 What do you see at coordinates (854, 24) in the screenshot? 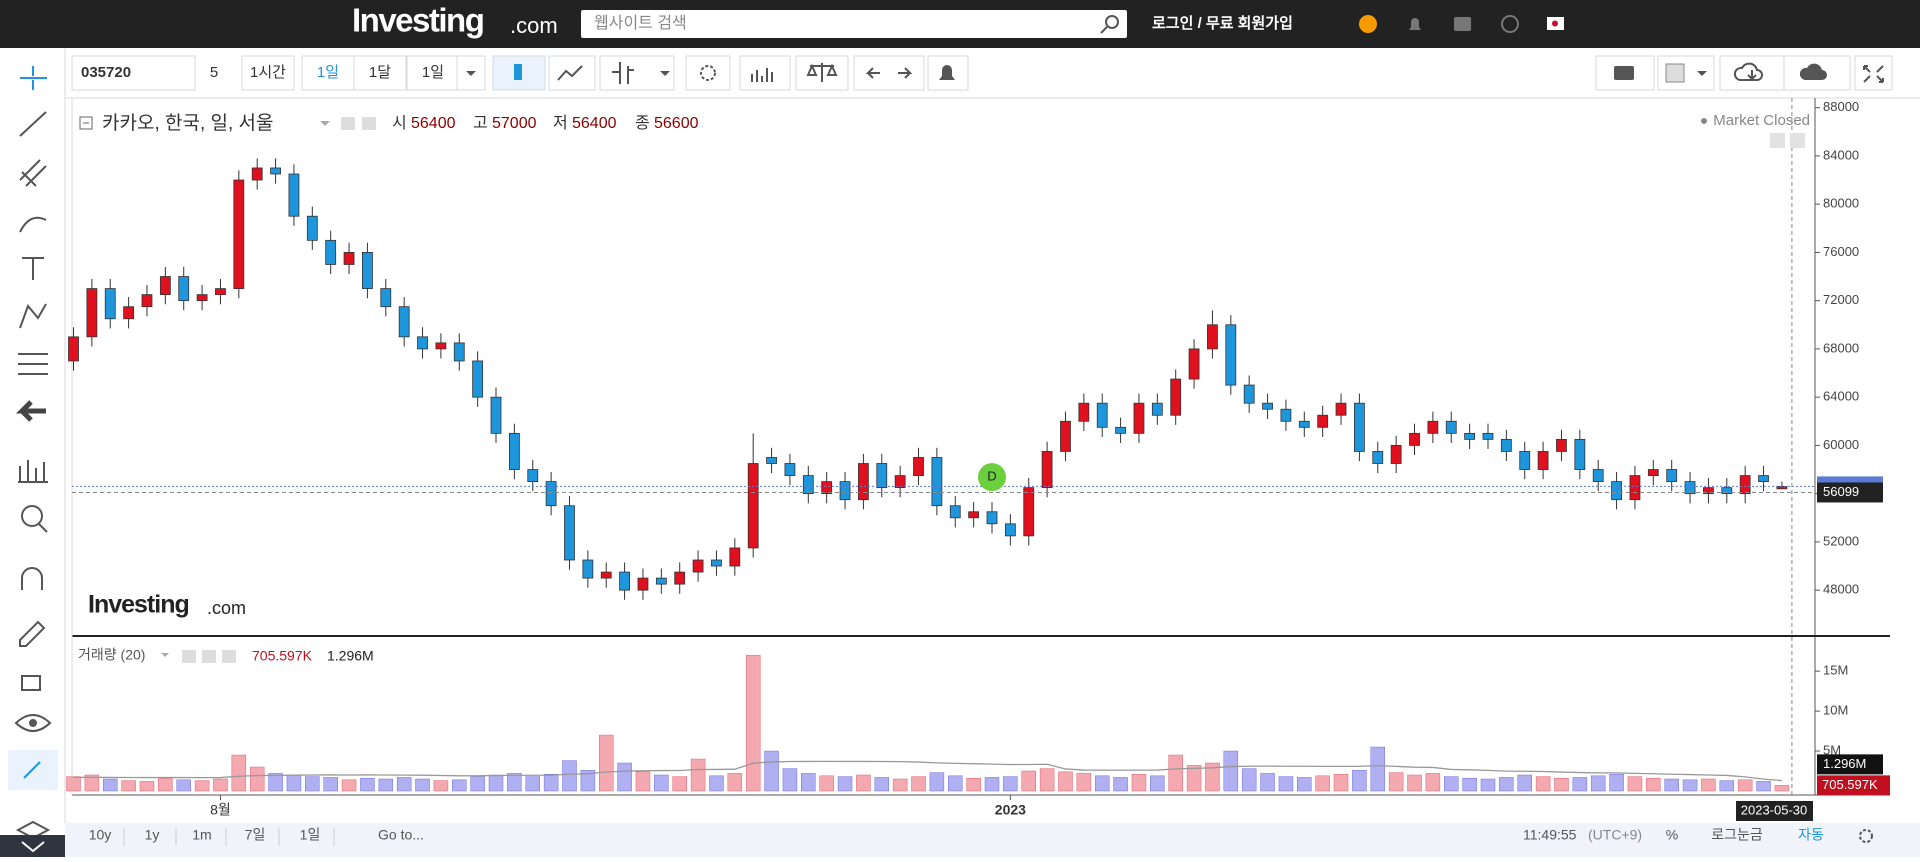
I see `search-box` at bounding box center [854, 24].